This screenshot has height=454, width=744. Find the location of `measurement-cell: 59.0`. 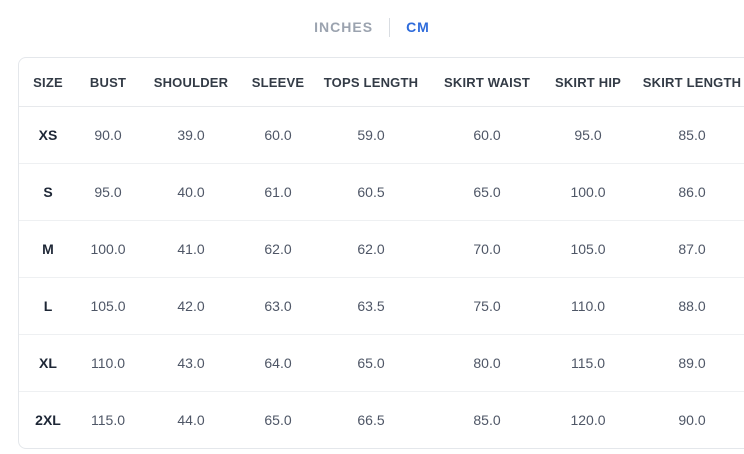

measurement-cell: 59.0 is located at coordinates (371, 135).